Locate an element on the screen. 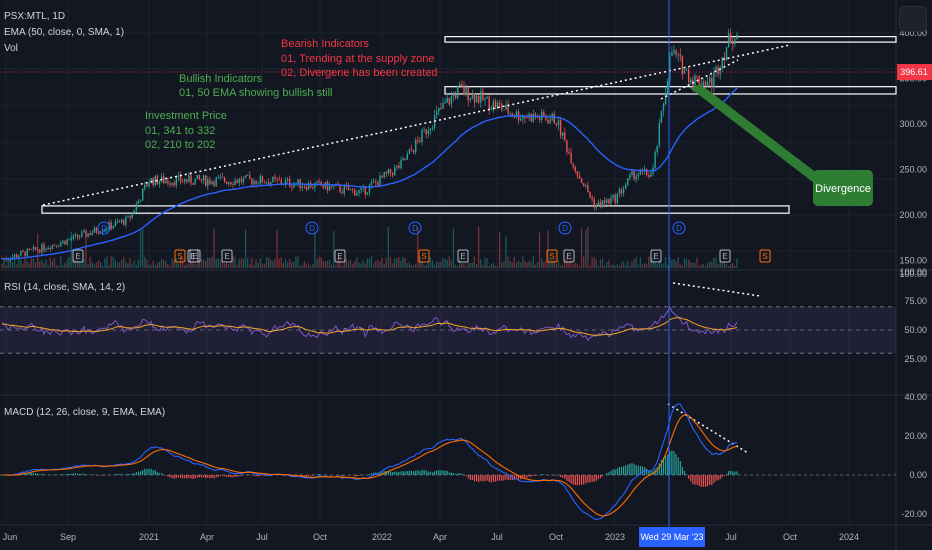  time-tick-label: 2023 is located at coordinates (615, 537).